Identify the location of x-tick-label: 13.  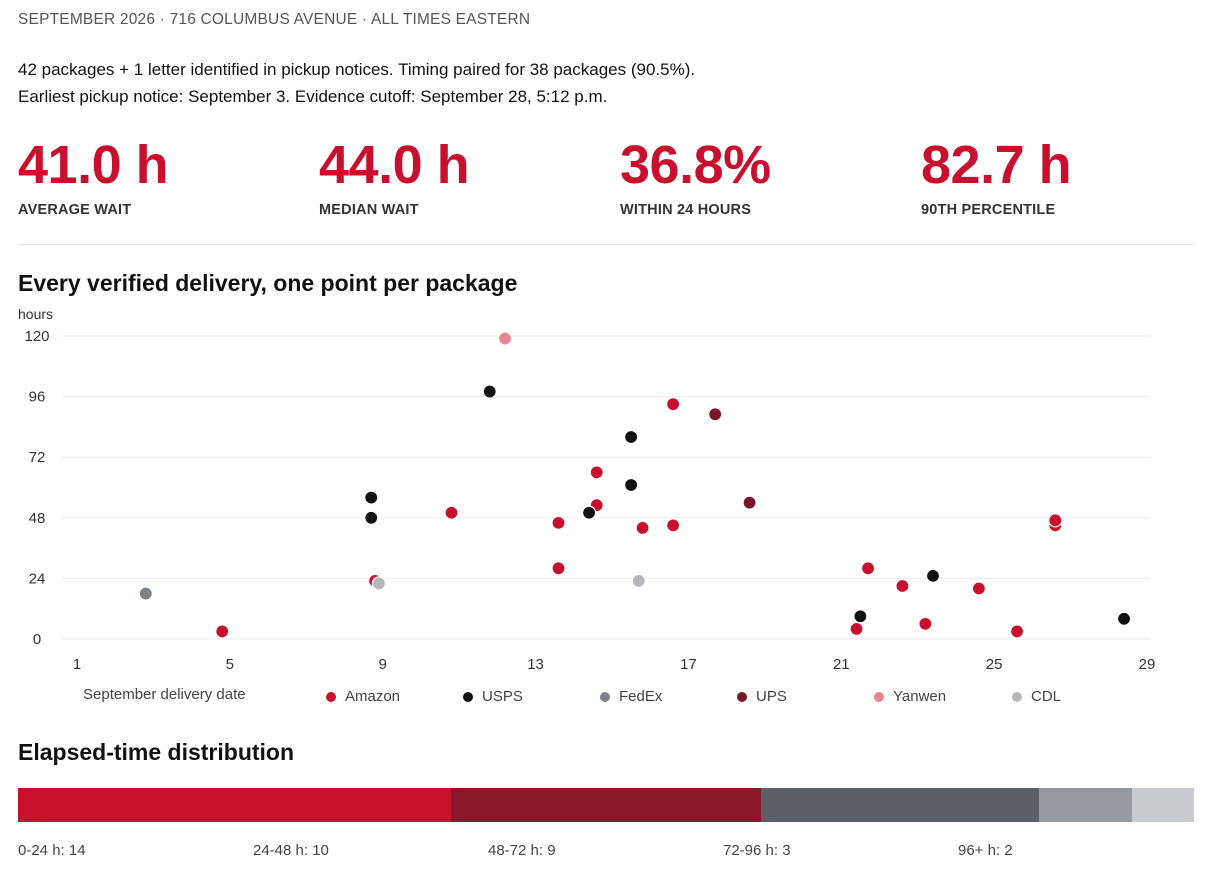
(535, 664).